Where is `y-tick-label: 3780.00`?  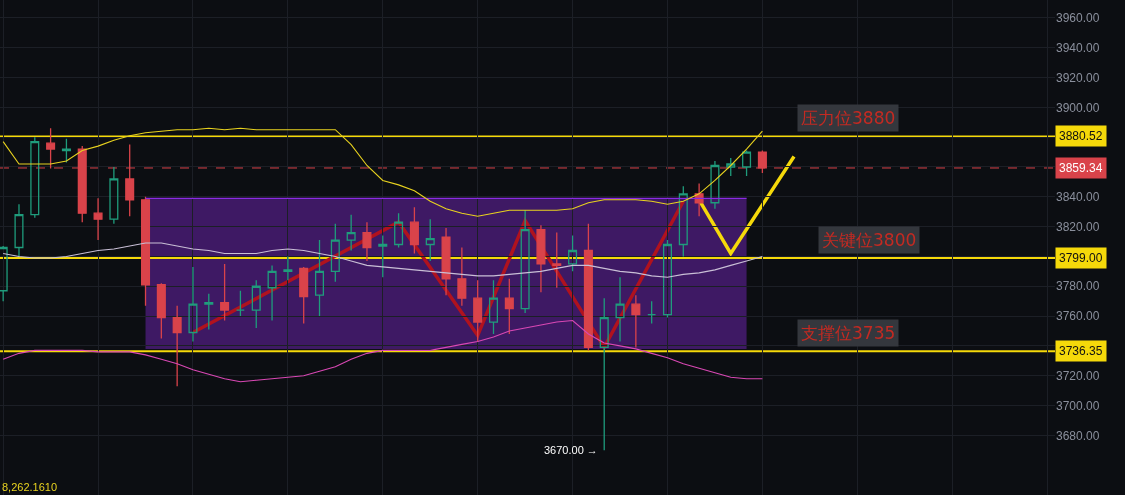
y-tick-label: 3780.00 is located at coordinates (1078, 286).